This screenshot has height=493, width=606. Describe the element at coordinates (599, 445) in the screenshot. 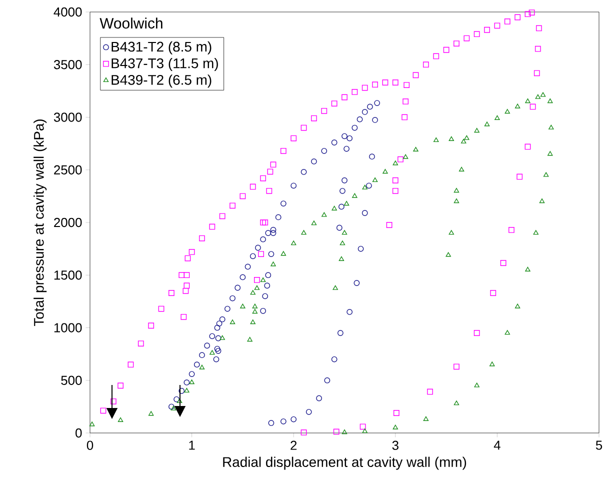

I see `x-tick-label: 5` at that location.